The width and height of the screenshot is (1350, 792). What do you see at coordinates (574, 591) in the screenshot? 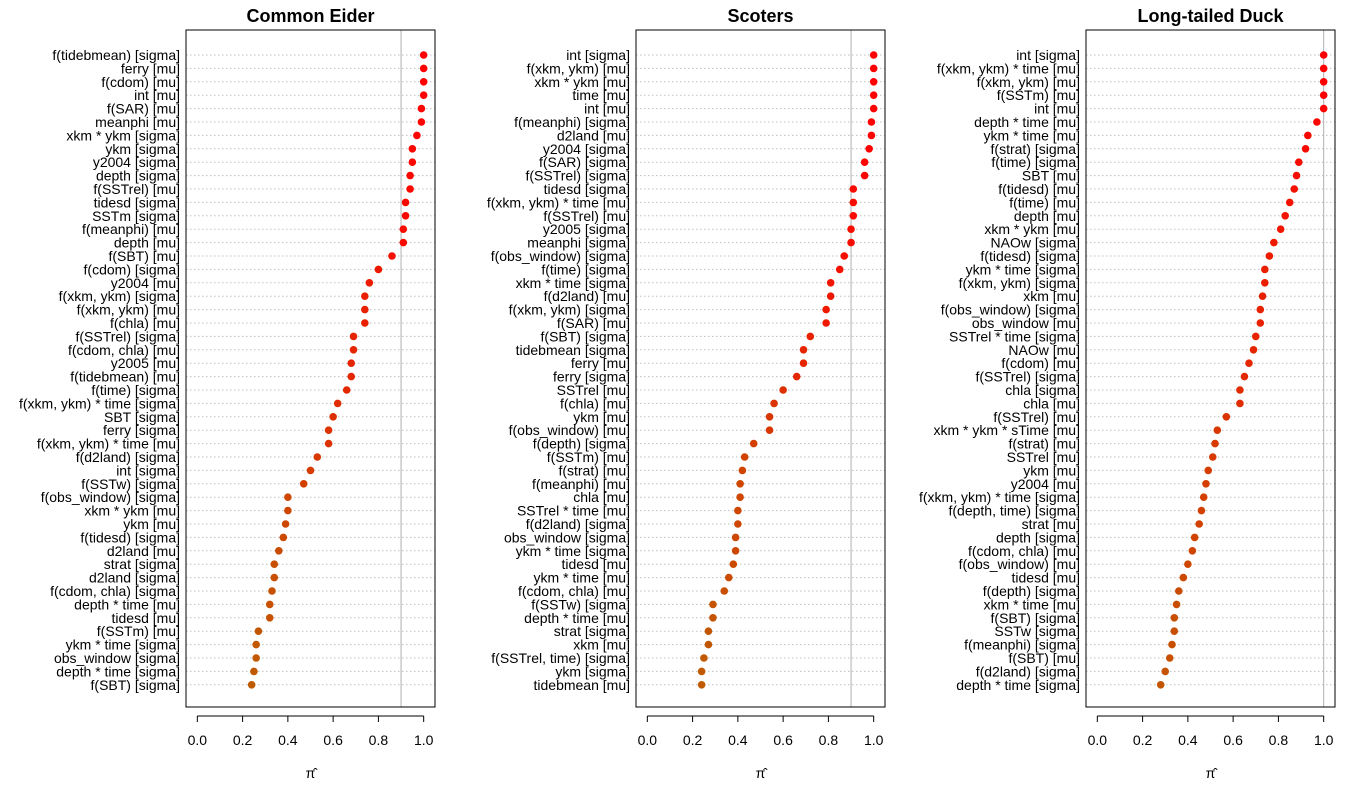
I see `term-label: f(cdom, chla) [mu]` at bounding box center [574, 591].